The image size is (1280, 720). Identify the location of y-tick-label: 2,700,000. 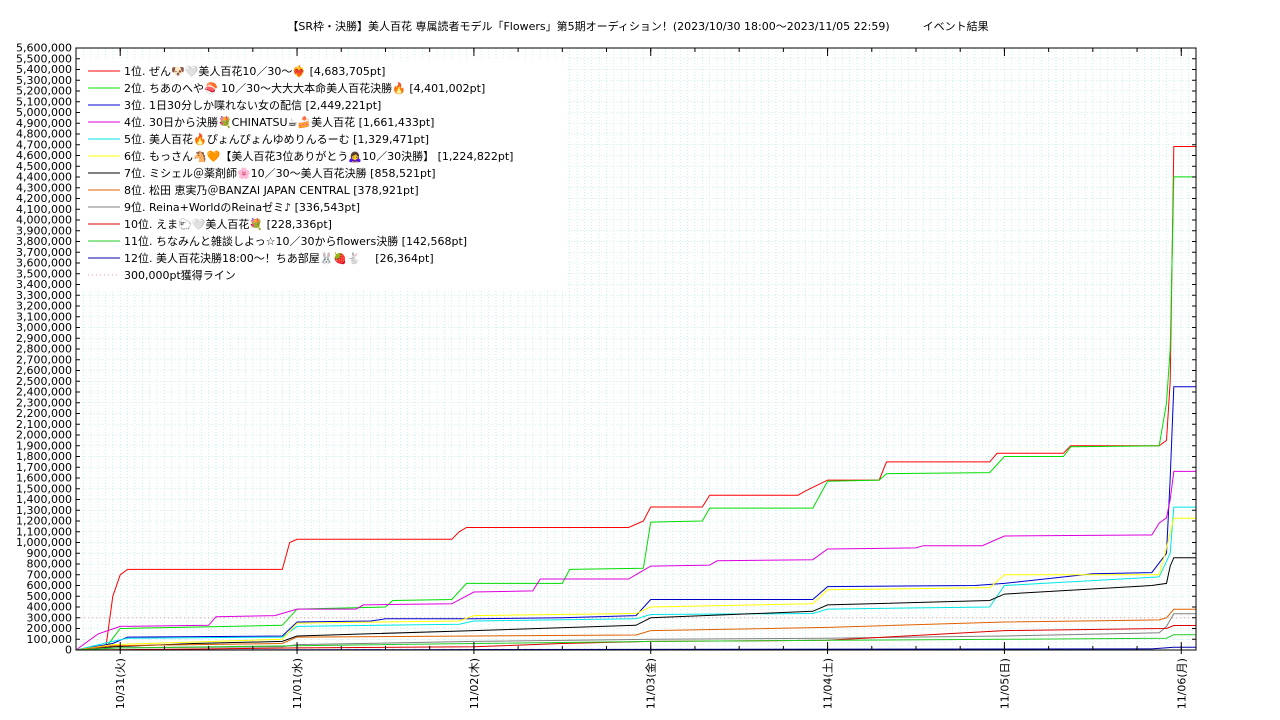
(44, 359).